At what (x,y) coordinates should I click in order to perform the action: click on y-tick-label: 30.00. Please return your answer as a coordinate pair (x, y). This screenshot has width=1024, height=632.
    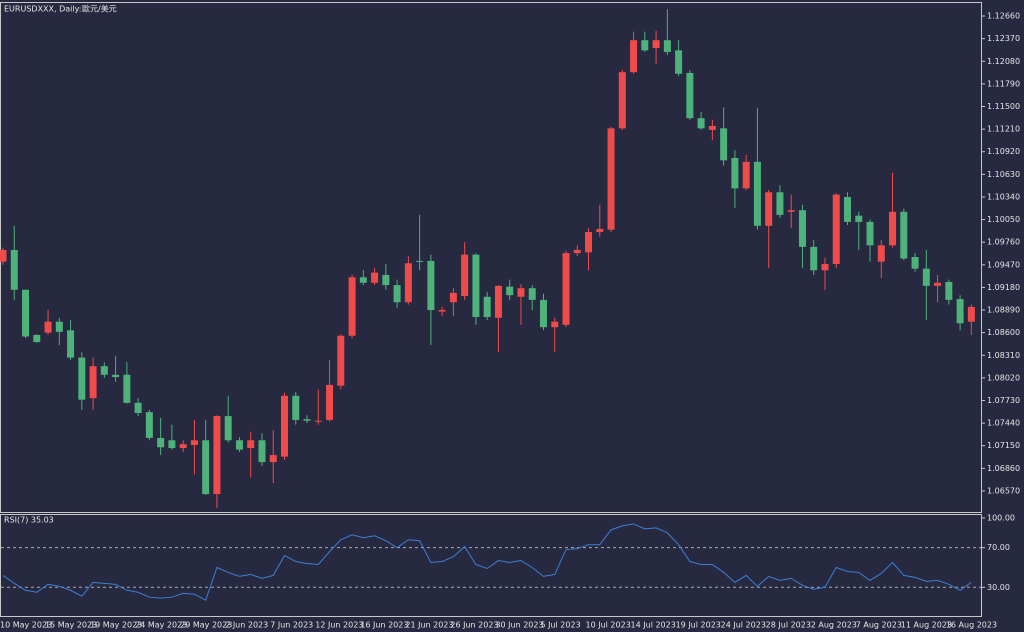
    Looking at the image, I should click on (998, 587).